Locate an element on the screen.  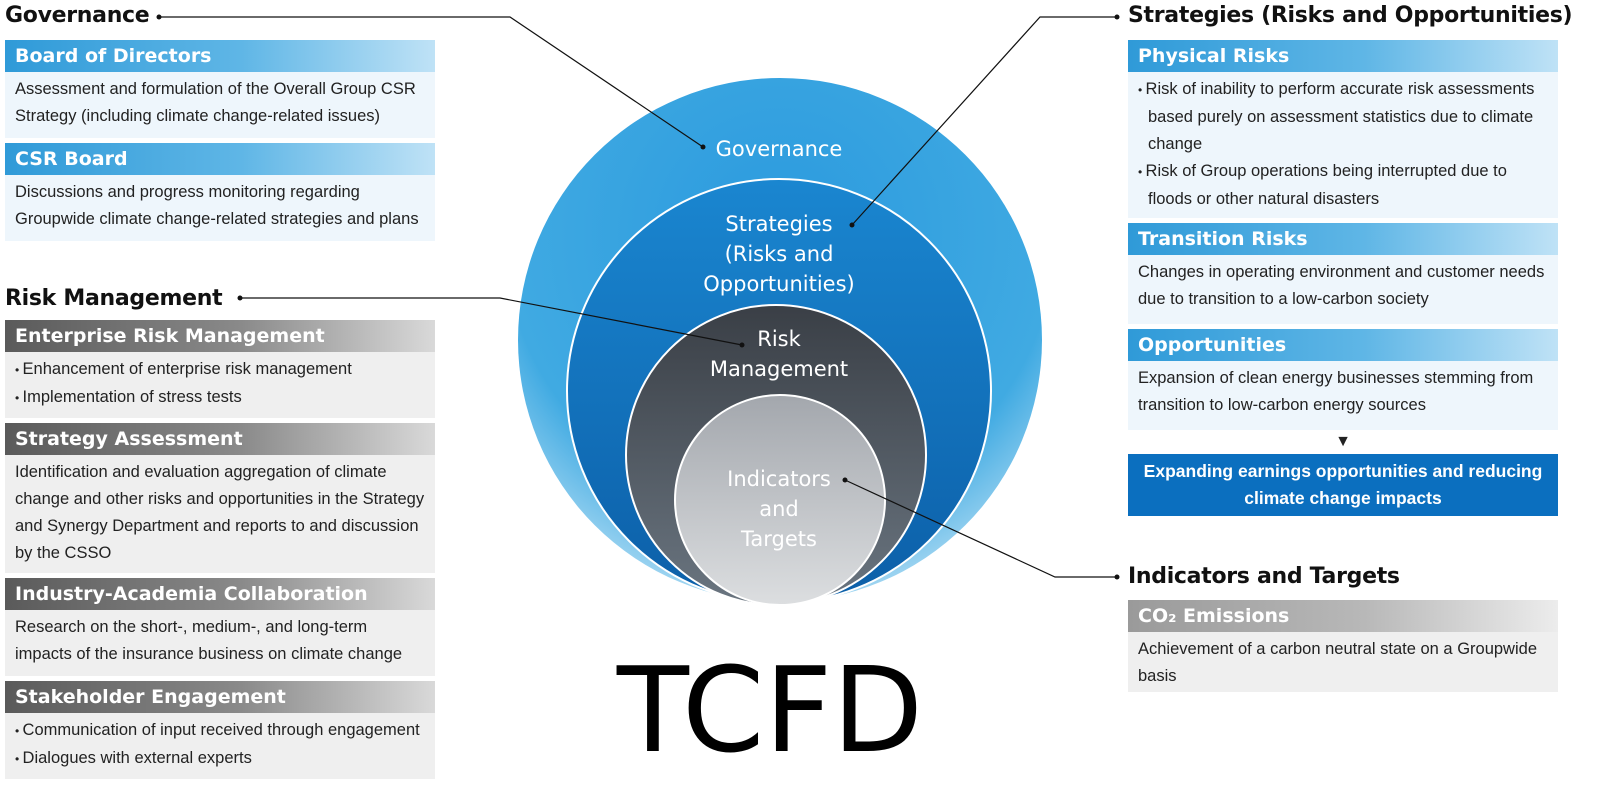
connector-strategies is located at coordinates (984, 121).